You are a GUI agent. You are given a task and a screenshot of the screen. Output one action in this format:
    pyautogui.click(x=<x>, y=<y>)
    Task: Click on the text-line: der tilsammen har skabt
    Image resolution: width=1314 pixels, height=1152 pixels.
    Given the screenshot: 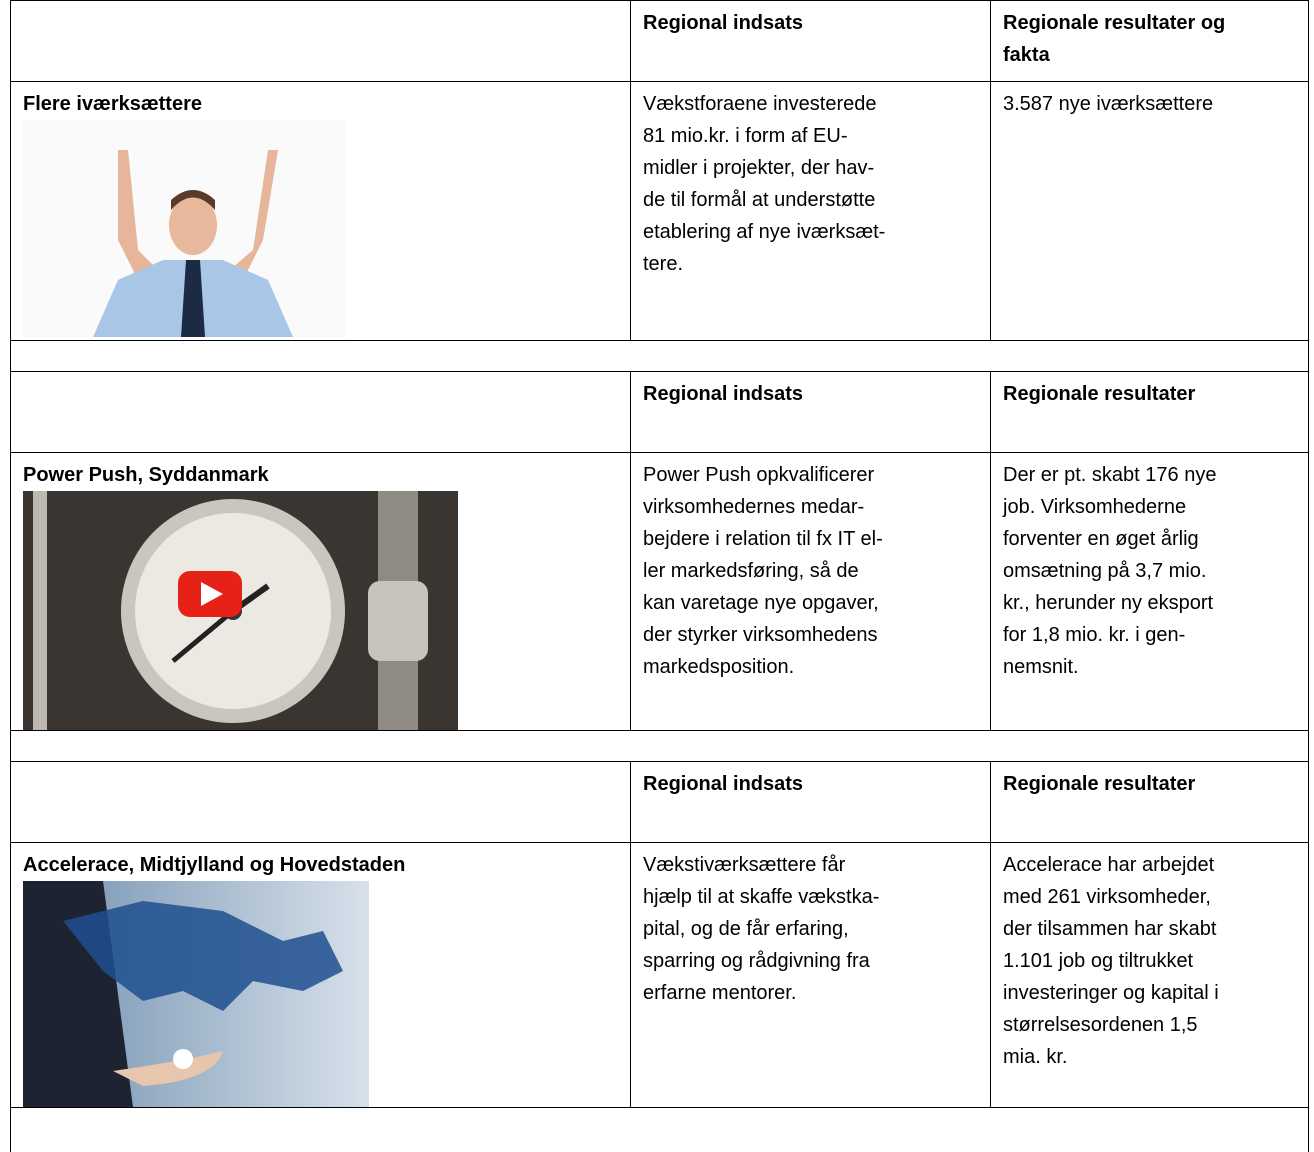 What is the action you would take?
    pyautogui.click(x=1149, y=929)
    